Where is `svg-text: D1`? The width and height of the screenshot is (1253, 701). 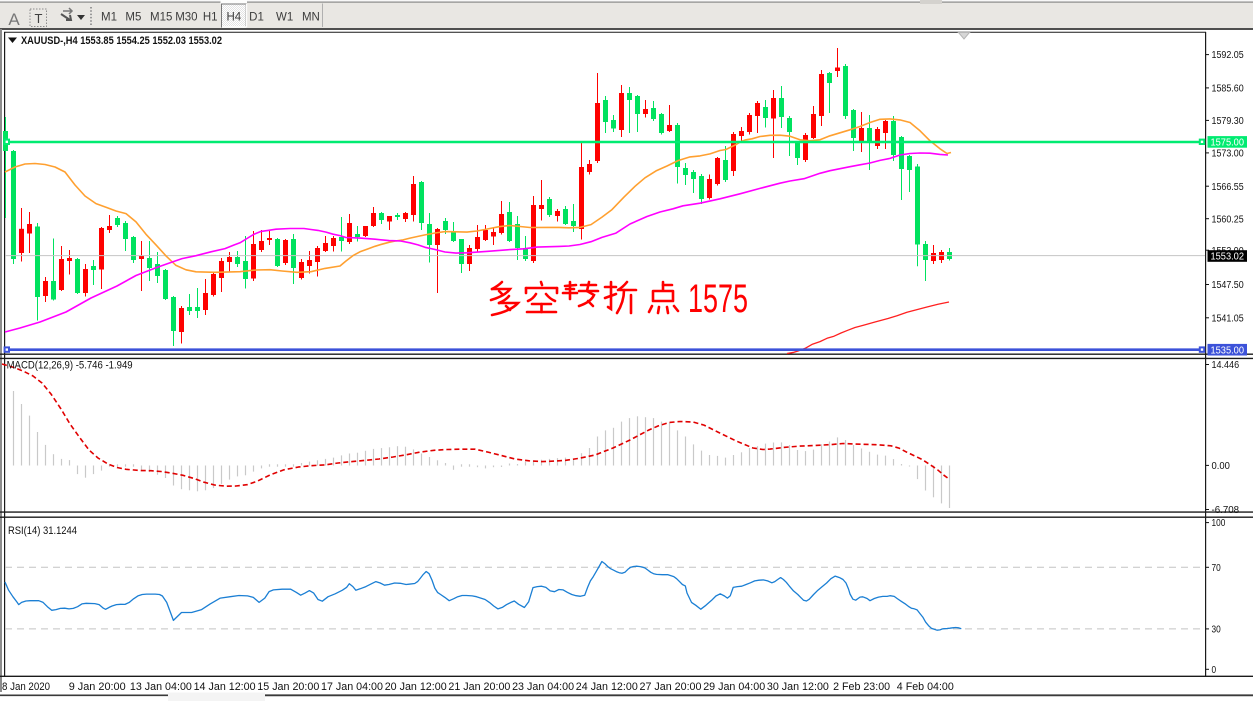 svg-text: D1 is located at coordinates (256, 18).